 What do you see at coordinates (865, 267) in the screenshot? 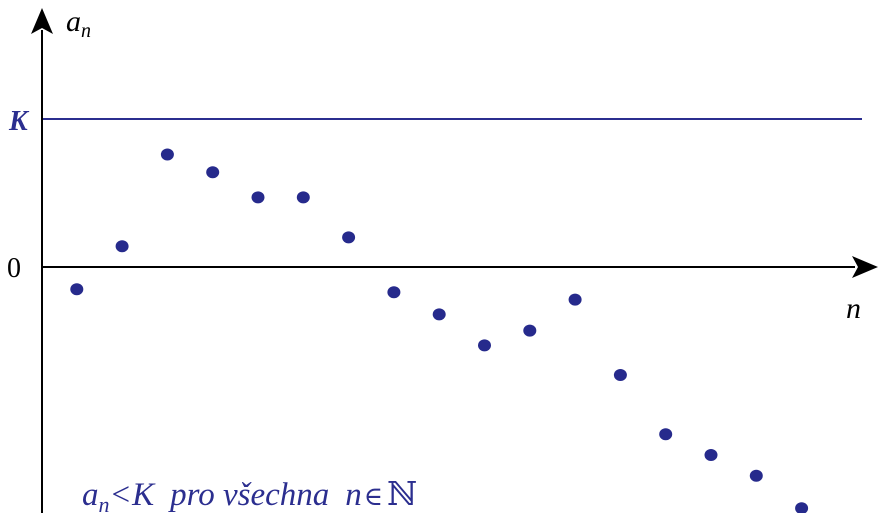
I see `x-axis-arrowhead` at bounding box center [865, 267].